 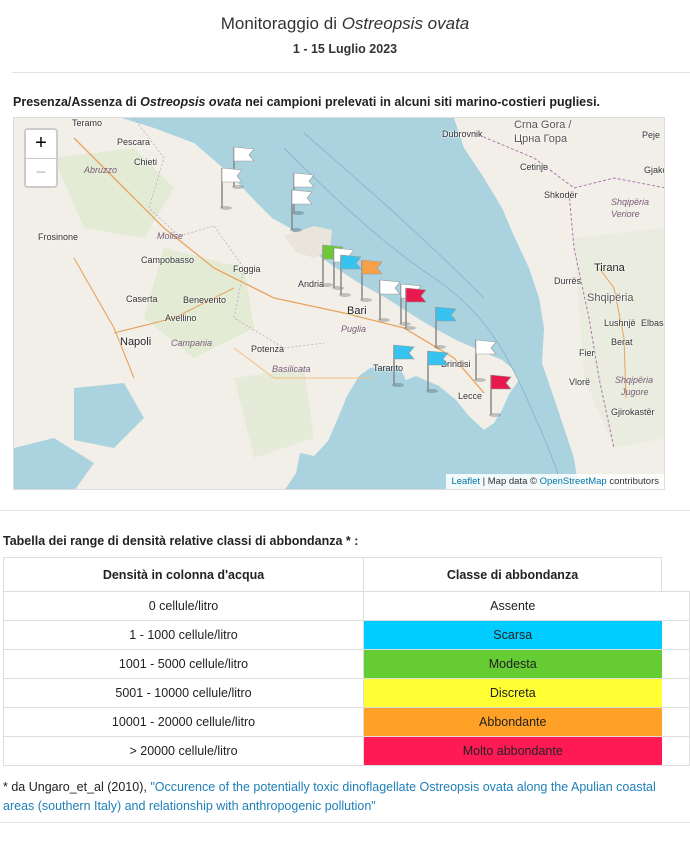 What do you see at coordinates (181, 318) in the screenshot?
I see `place-label: Avellino` at bounding box center [181, 318].